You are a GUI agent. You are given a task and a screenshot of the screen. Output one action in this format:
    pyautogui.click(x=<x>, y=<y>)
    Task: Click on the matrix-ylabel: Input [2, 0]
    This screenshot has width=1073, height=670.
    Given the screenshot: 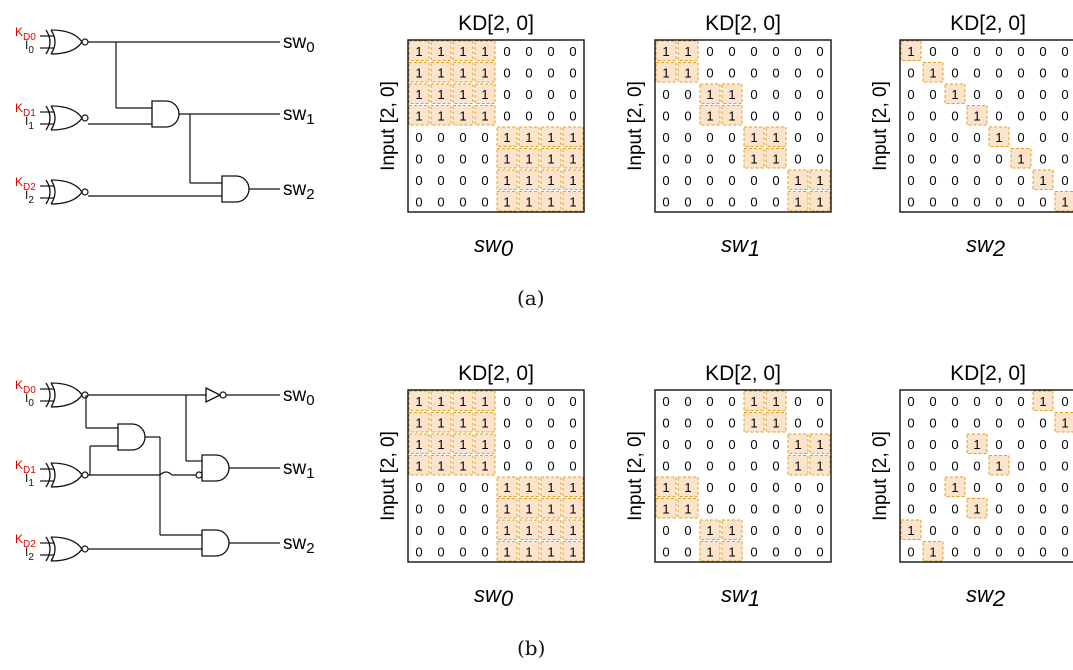 What is the action you would take?
    pyautogui.click(x=880, y=126)
    